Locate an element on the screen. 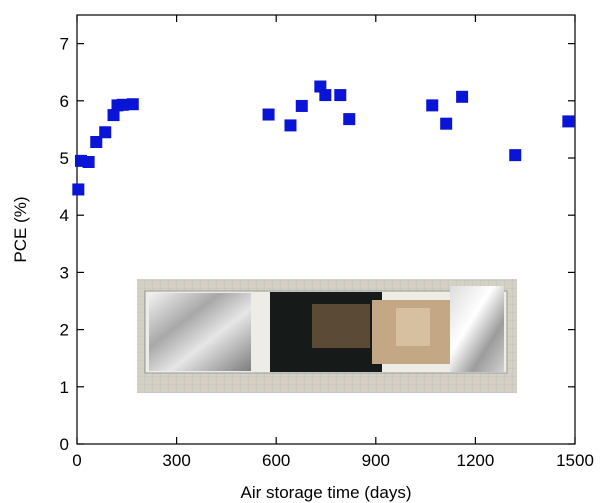  y-tick-label: 0 is located at coordinates (64, 444).